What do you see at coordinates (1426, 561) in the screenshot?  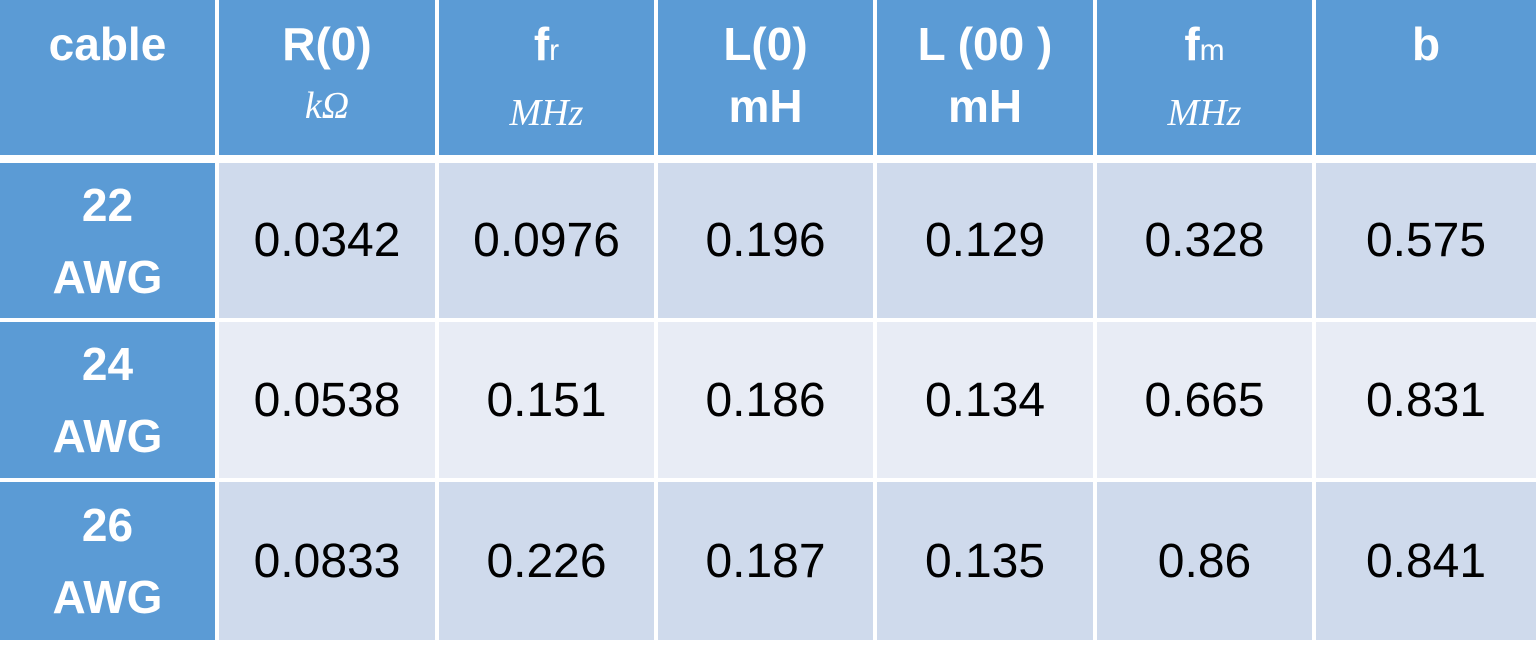 I see `data-cell: 0.841` at bounding box center [1426, 561].